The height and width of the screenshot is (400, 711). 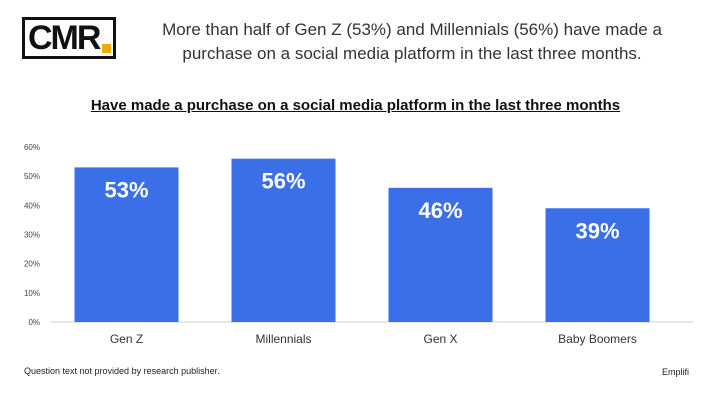 I want to click on y-axis: 0% 10% 20% 30% 40% 50% 60%, so click(x=32, y=235).